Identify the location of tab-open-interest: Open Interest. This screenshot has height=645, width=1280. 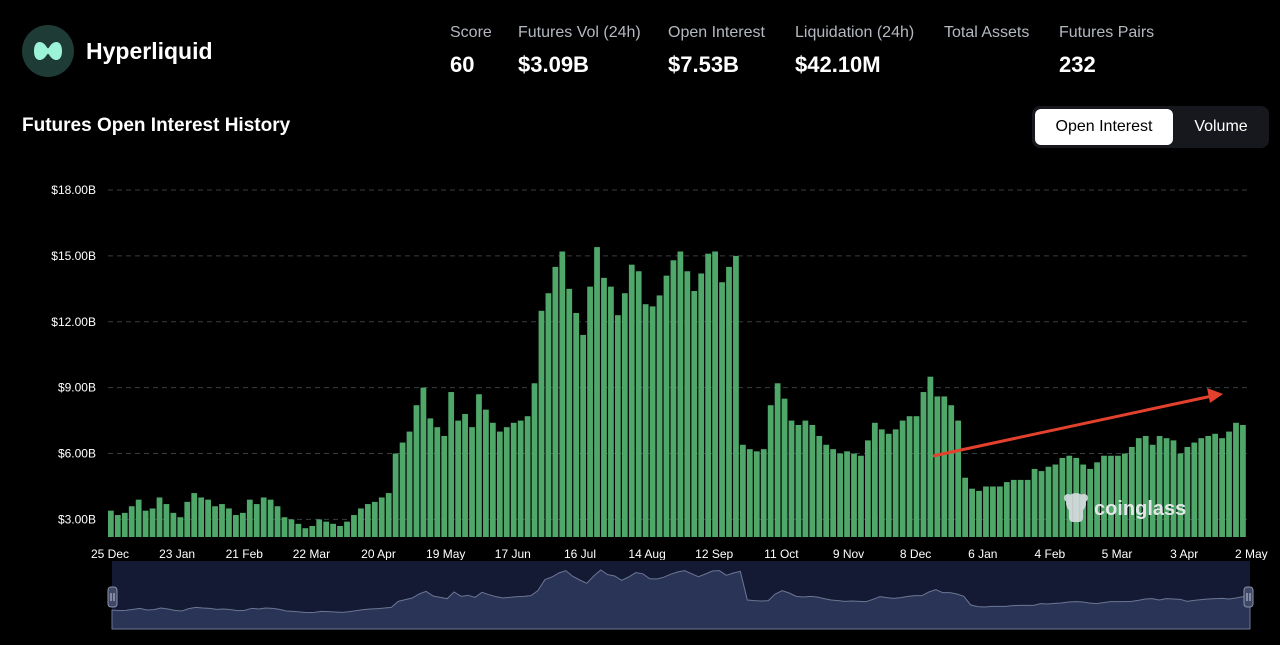
(1104, 127).